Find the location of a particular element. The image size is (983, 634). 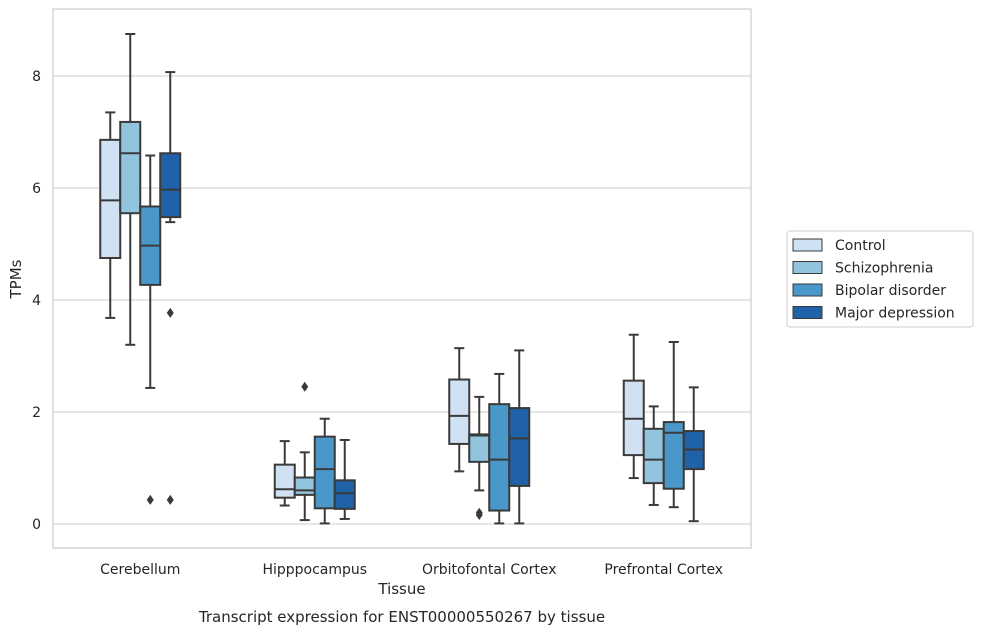

x-tick-label: Prefrontal Cortex is located at coordinates (663, 570).